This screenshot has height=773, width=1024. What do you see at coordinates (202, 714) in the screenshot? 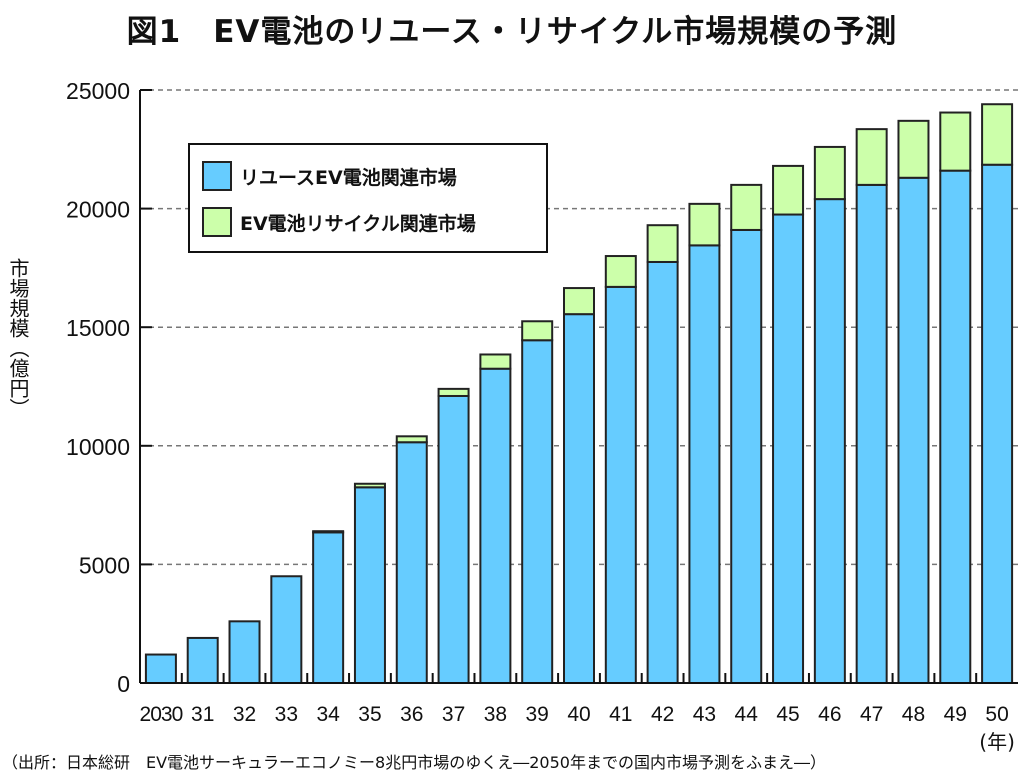
I see `x-tick-label: 31` at bounding box center [202, 714].